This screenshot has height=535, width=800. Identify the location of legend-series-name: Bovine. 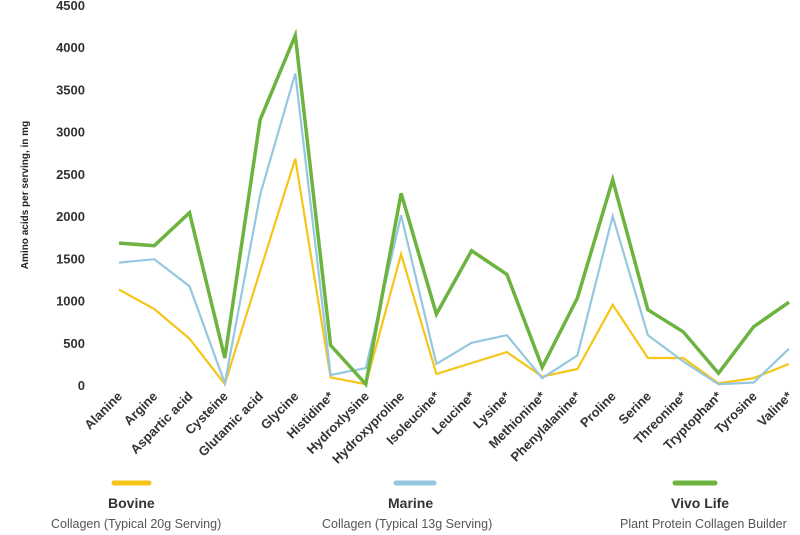
(131, 503).